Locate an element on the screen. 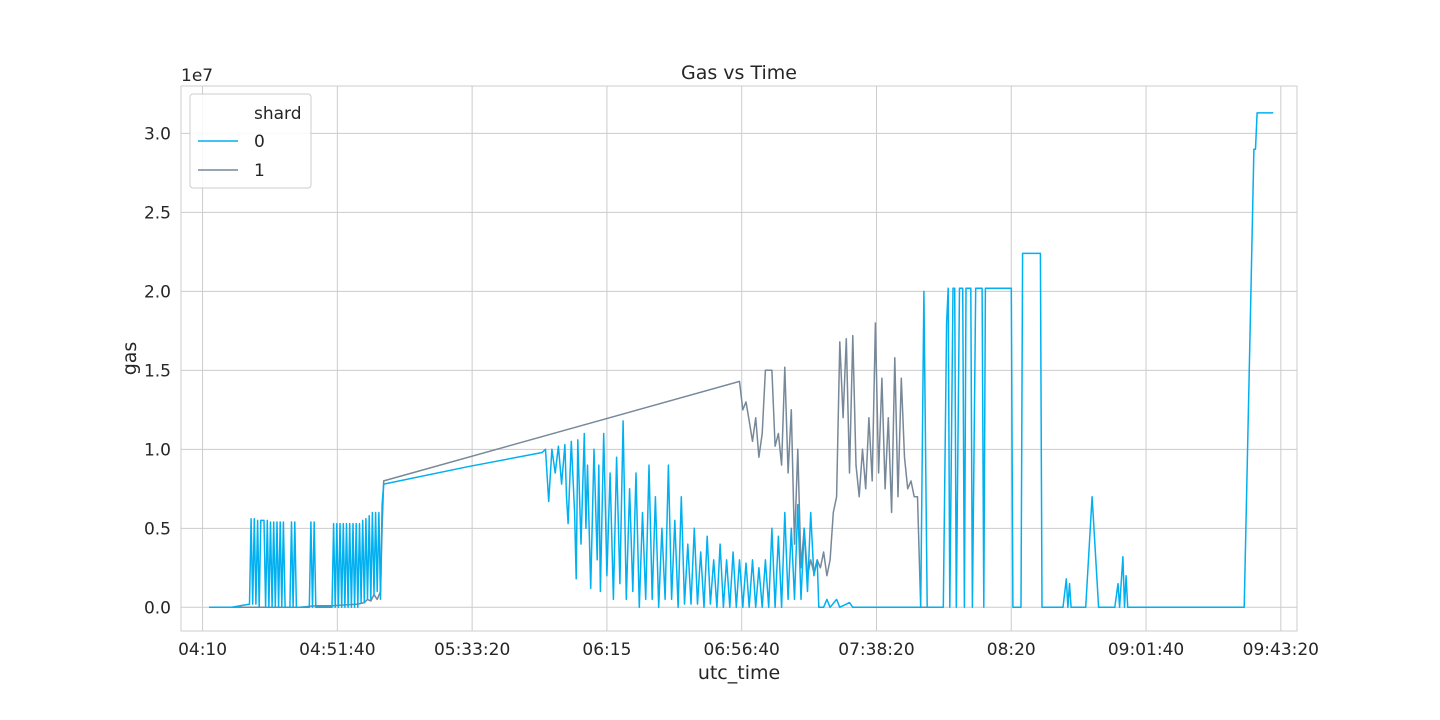  y-tick-label: 0.5 is located at coordinates (157, 529).